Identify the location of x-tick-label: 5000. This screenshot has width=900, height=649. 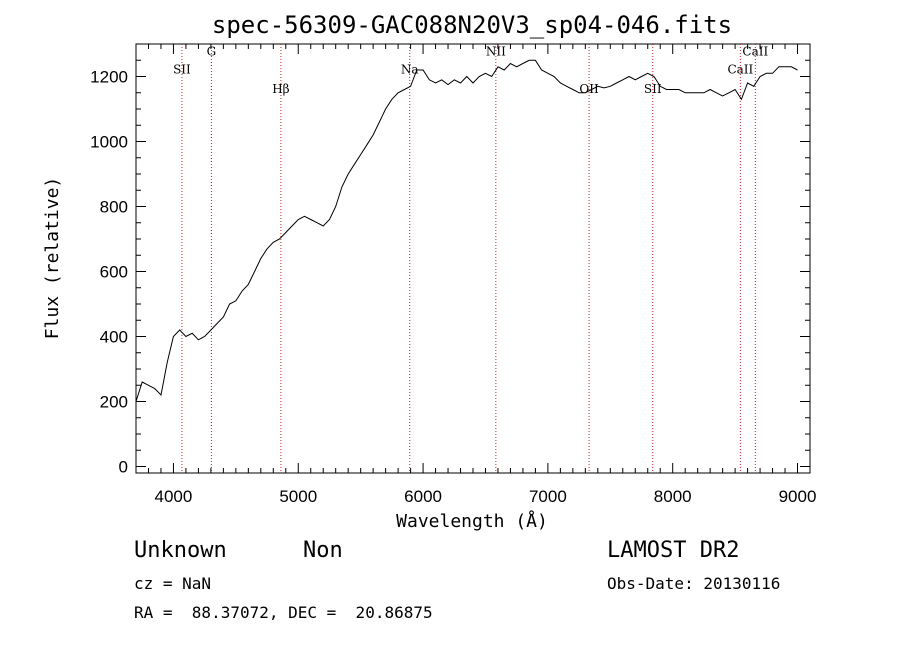
(298, 496).